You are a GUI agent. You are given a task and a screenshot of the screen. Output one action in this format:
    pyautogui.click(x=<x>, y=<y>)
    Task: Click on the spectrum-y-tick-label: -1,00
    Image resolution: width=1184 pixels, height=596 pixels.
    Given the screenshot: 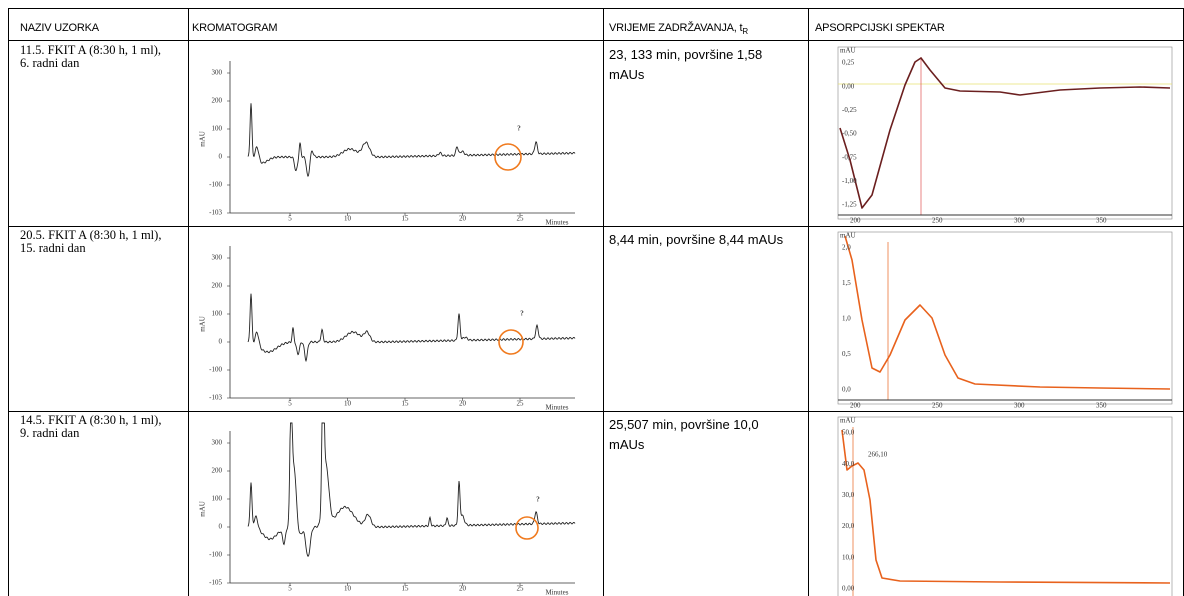 What is the action you would take?
    pyautogui.click(x=849, y=181)
    